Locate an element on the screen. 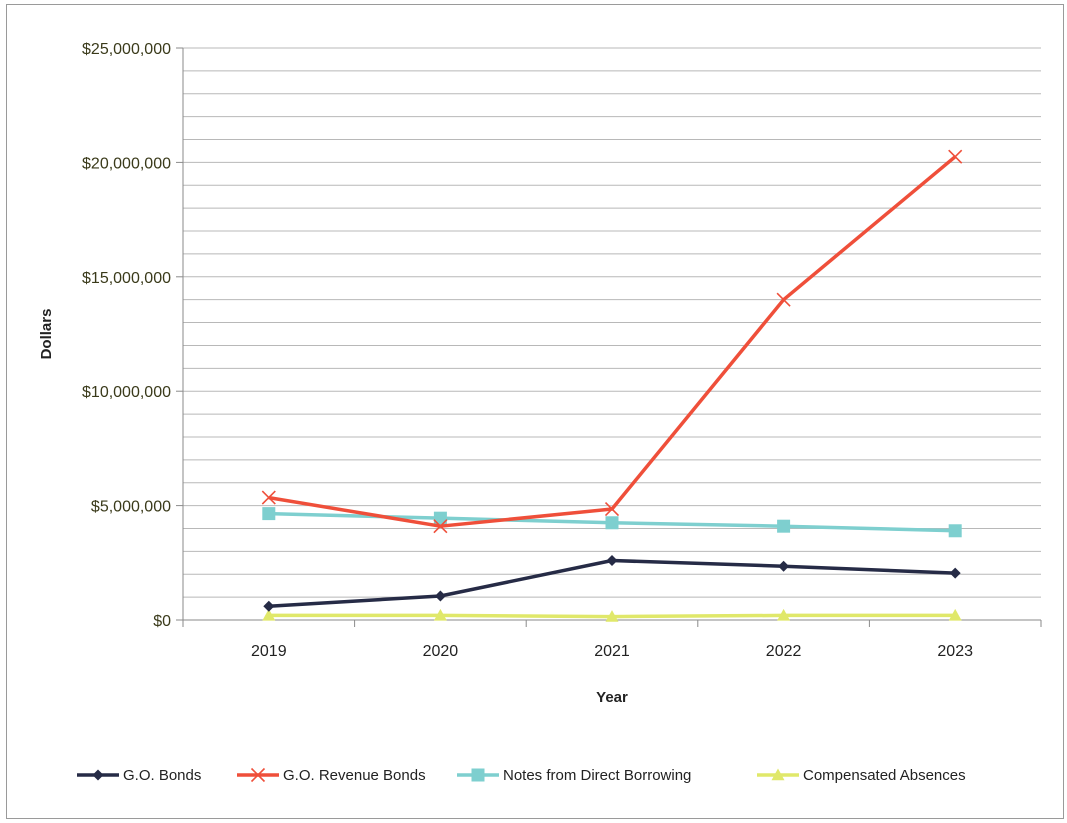 This screenshot has width=1067, height=823. x-tick-labels: 2019 2020 2021 2022 2023 is located at coordinates (612, 651).